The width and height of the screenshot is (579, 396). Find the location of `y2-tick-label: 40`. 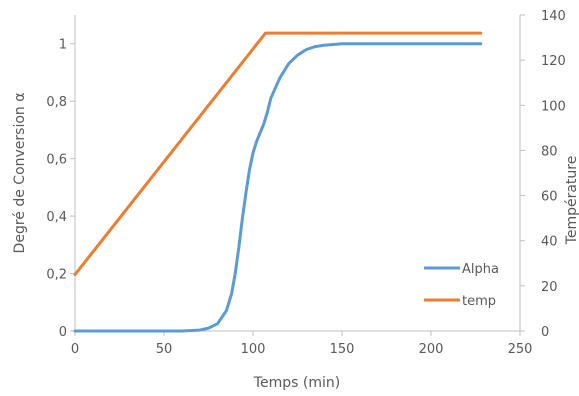

y2-tick-label: 40 is located at coordinates (549, 242).